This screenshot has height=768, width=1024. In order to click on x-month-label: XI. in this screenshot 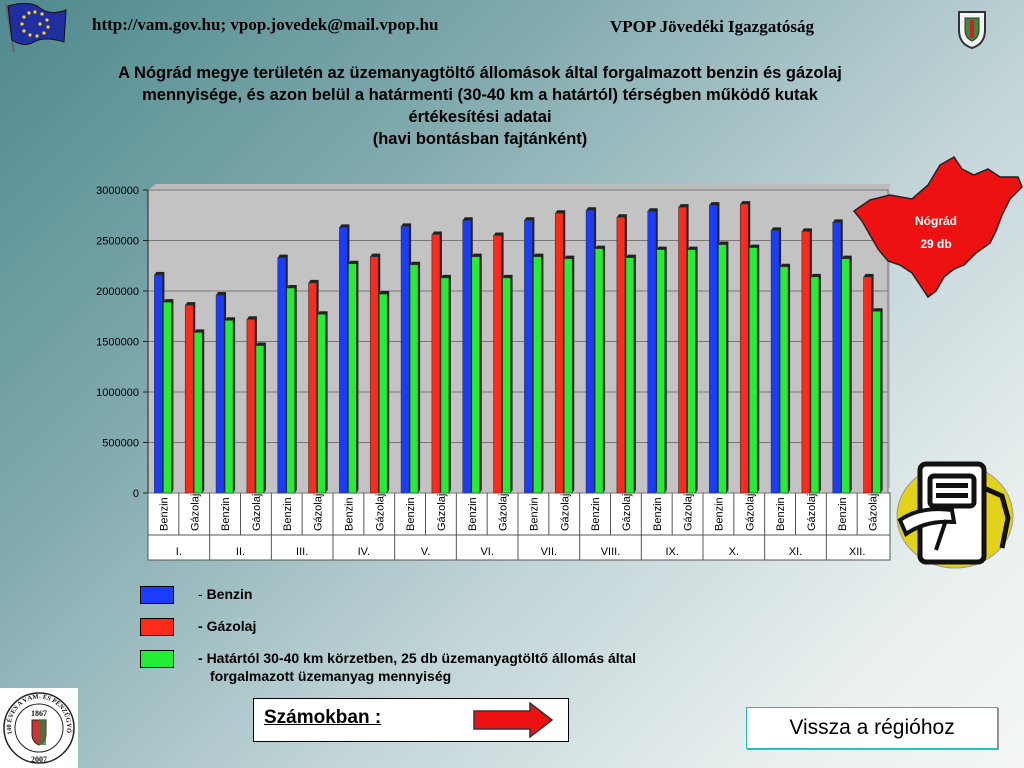, I will do `click(795, 552)`.